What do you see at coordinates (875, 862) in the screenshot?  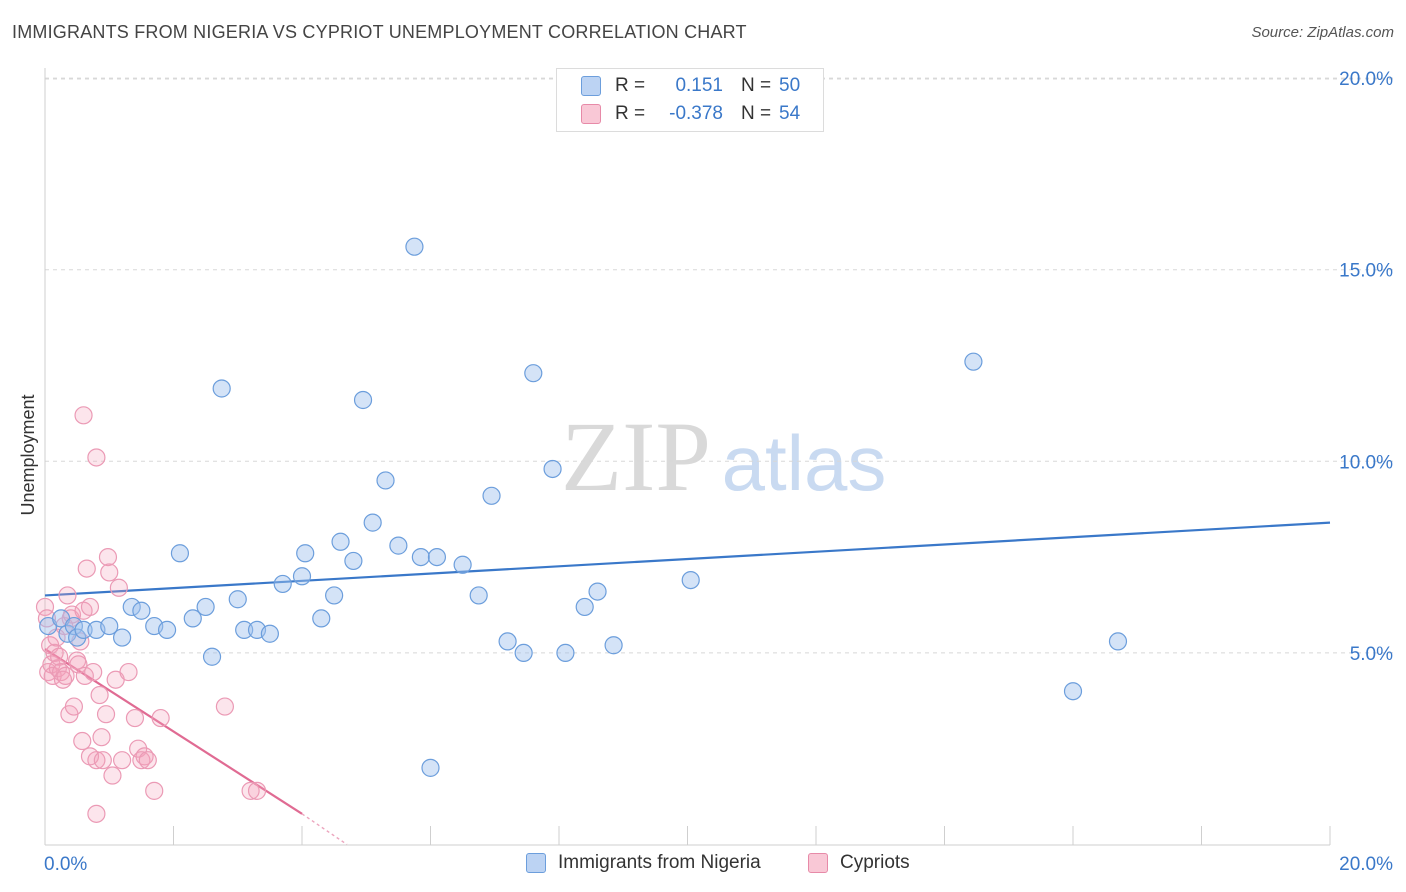 I see `legend-label-cypriots: Cypriots` at bounding box center [875, 862].